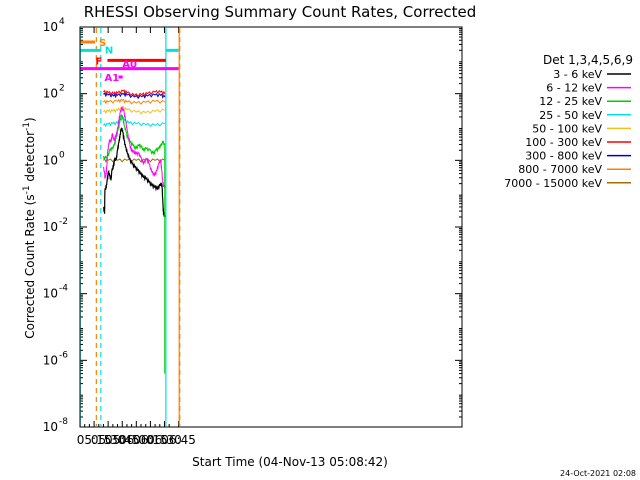 This screenshot has width=640, height=480. I want to click on x-tick-label: 05:15, so click(94, 440).